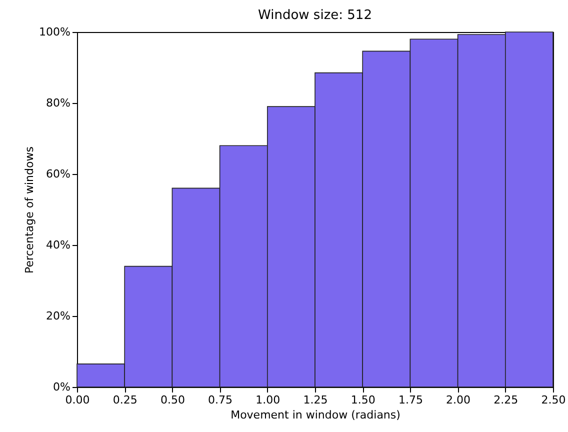 This screenshot has width=568, height=432. What do you see at coordinates (125, 400) in the screenshot?
I see `x-tick-label: 0.25` at bounding box center [125, 400].